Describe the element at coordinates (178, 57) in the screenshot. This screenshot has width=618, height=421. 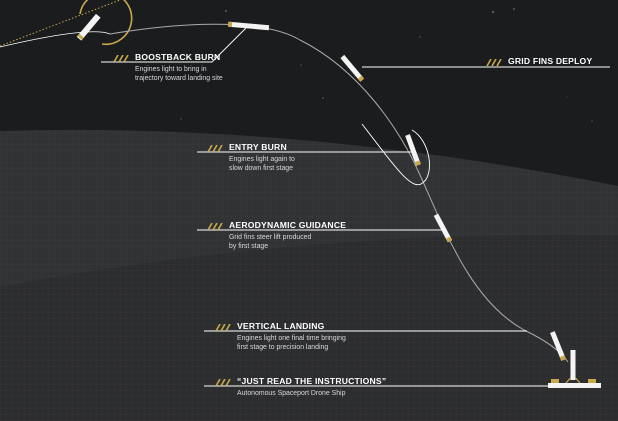
I see `step-title: BOOSTBACK BURN` at that location.